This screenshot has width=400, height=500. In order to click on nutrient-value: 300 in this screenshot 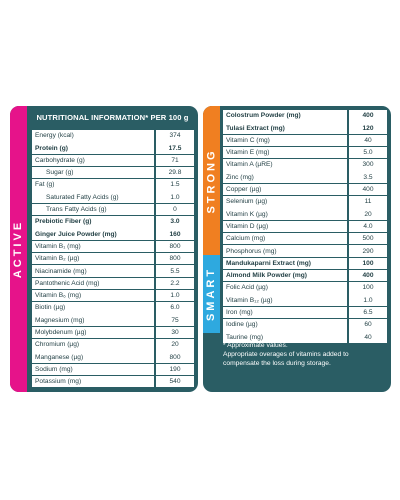, I will do `click(368, 165)`.